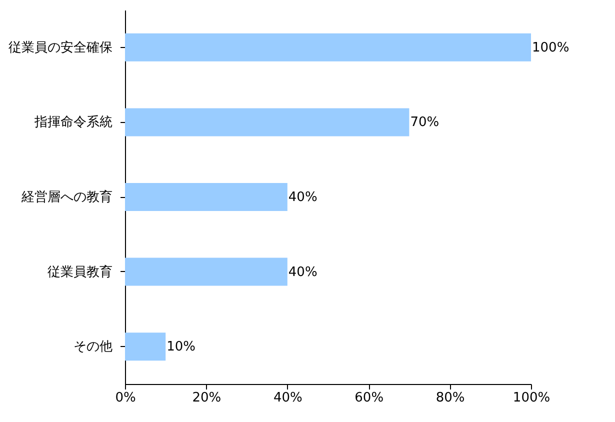 This screenshot has width=615, height=422. Describe the element at coordinates (551, 48) in the screenshot. I see `data-label: 100%` at that location.